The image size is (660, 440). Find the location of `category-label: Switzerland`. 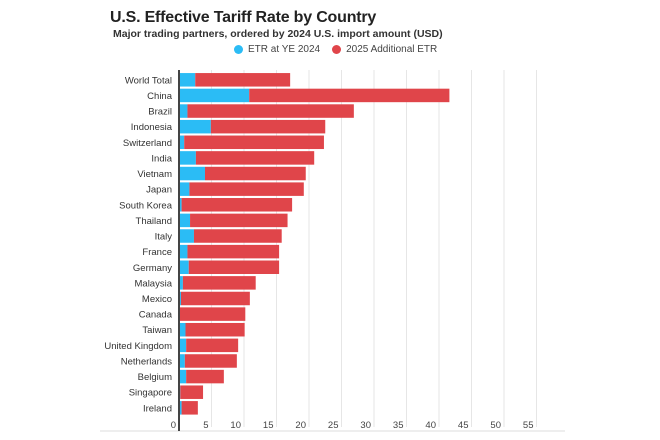

category-label: Switzerland is located at coordinates (147, 143).